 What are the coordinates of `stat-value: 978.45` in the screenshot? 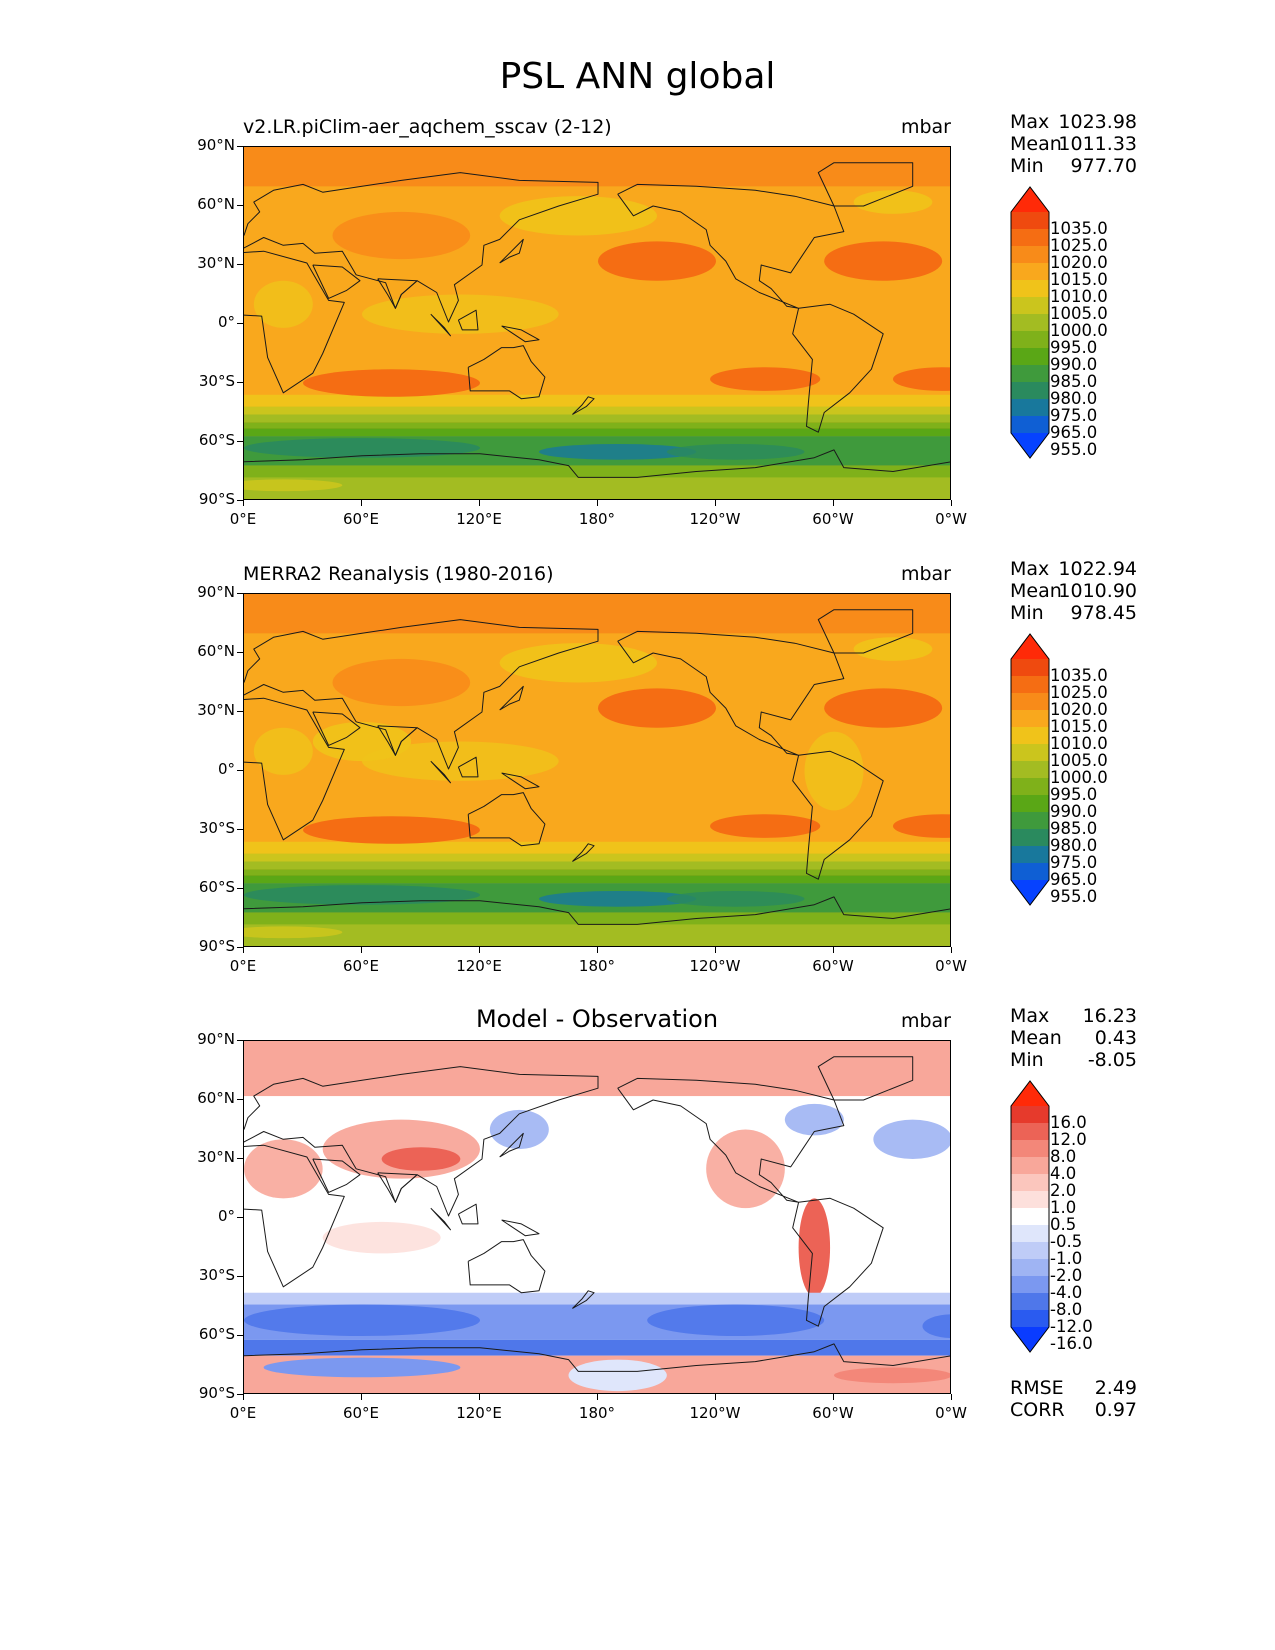 It's located at (1103, 613).